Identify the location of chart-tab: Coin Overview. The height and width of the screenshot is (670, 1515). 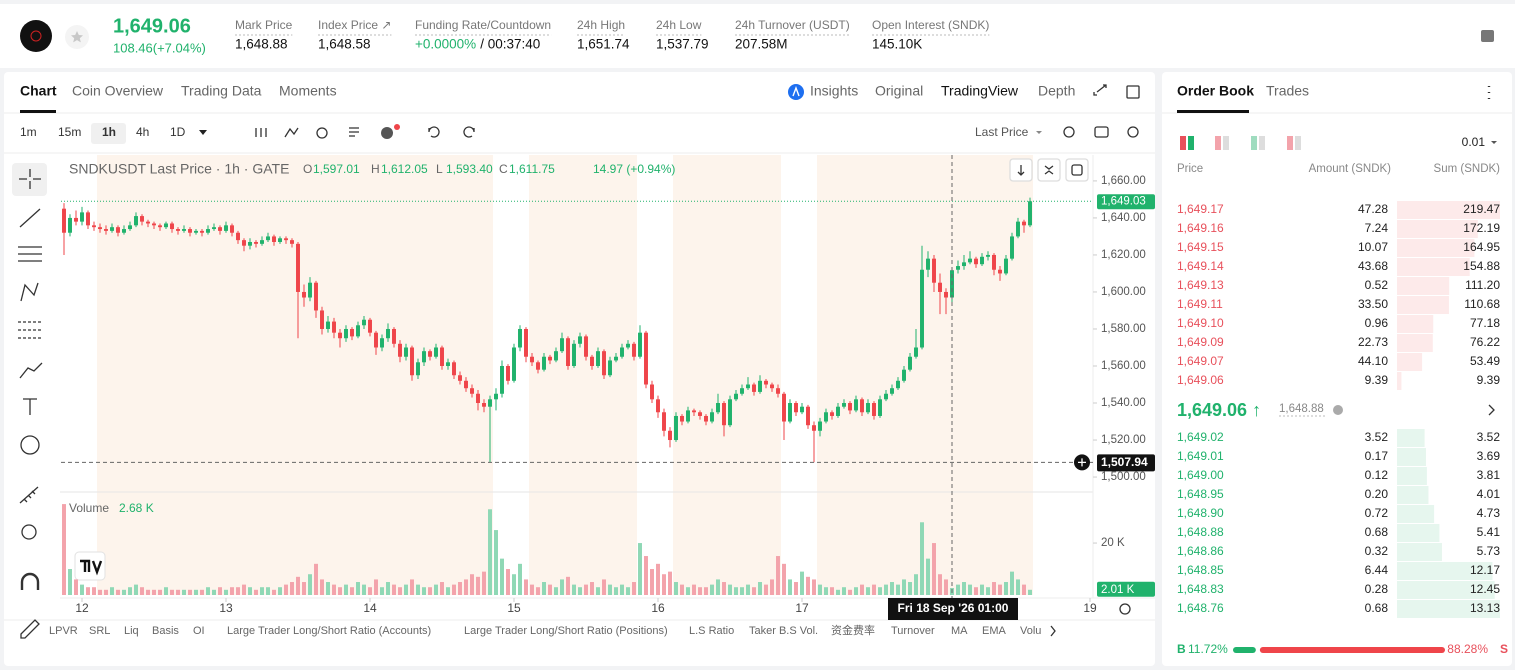
(118, 91).